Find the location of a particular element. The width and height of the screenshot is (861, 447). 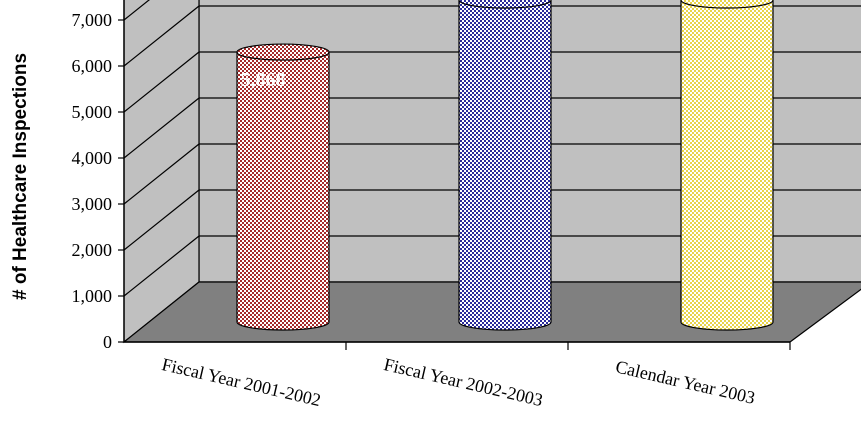

y-tick-label: 3,000 is located at coordinates (92, 204).